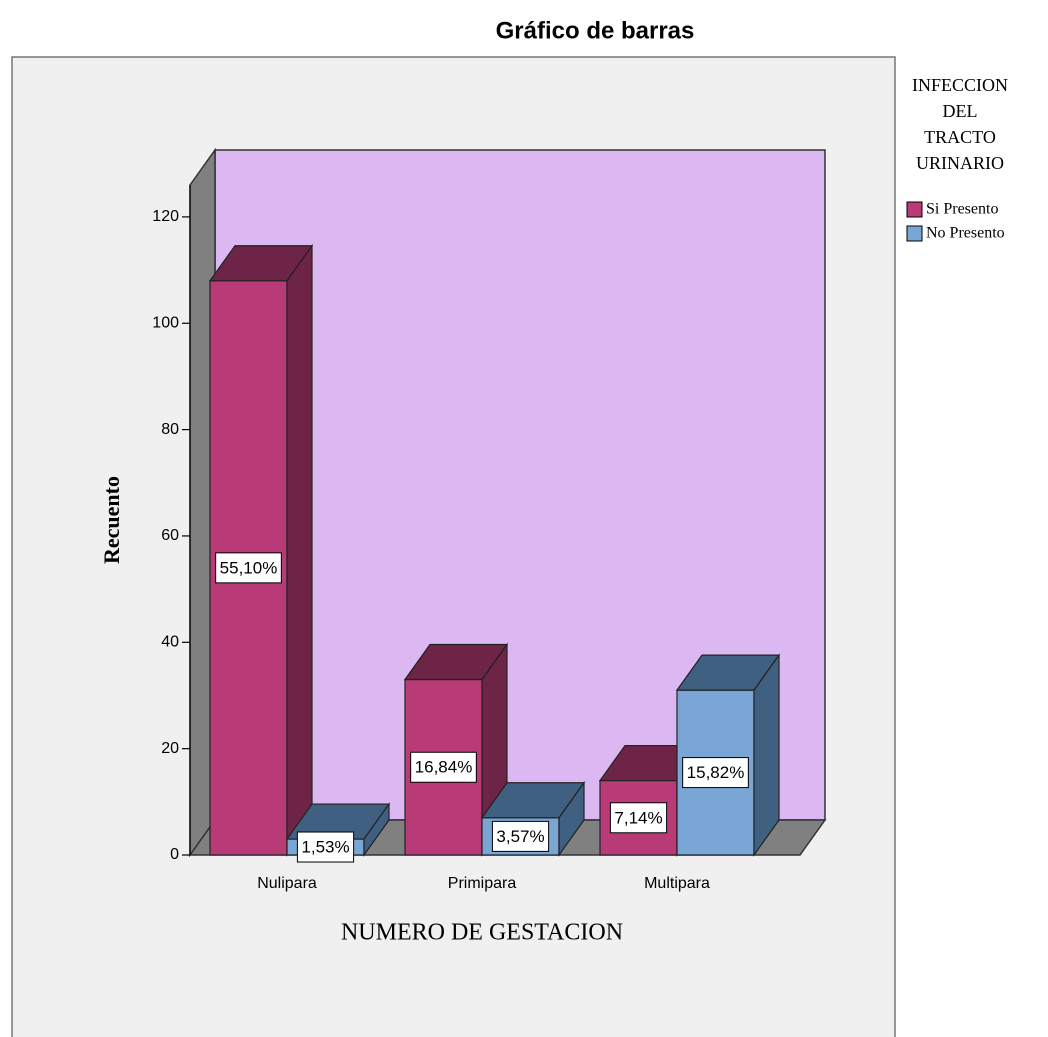  Describe the element at coordinates (960, 137) in the screenshot. I see `legend-title: TRACTO` at that location.